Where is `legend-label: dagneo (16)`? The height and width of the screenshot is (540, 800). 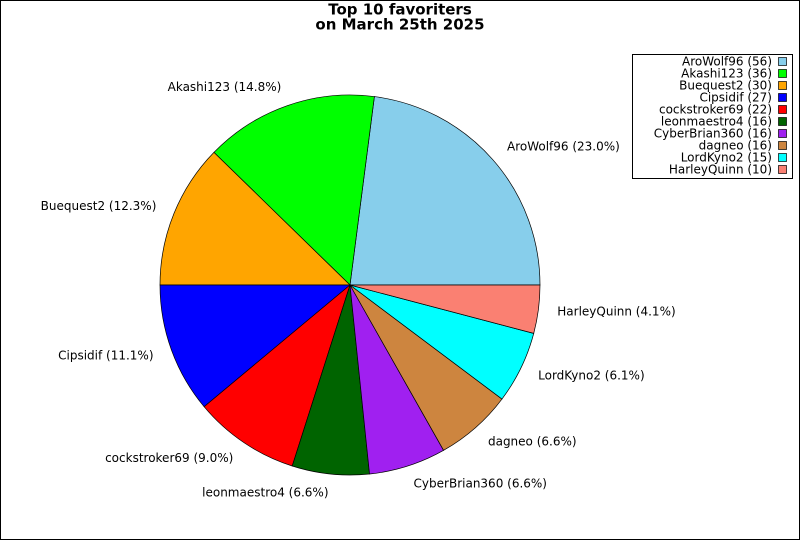 legend-label: dagneo (16) is located at coordinates (735, 146).